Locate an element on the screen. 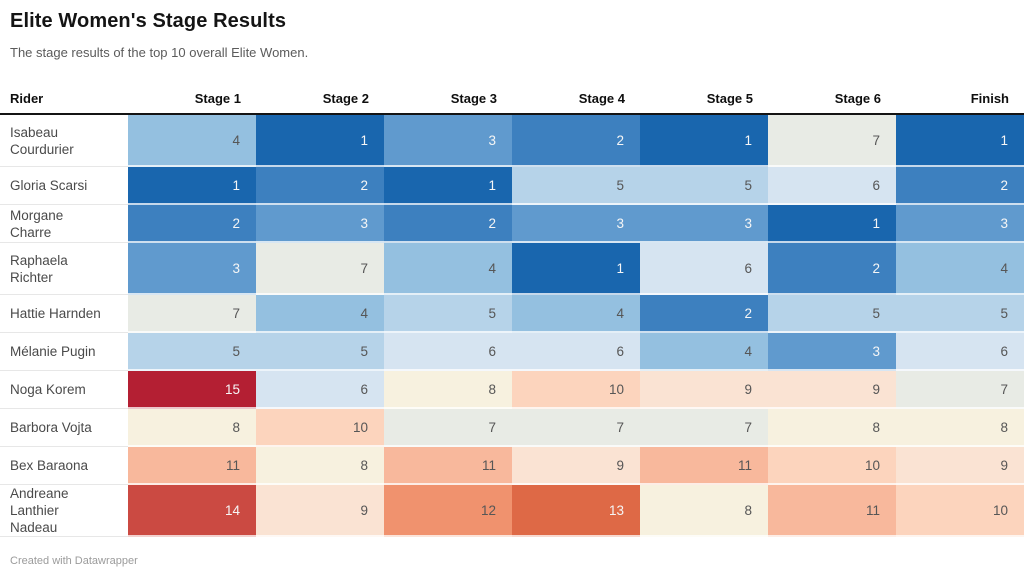 The image size is (1024, 580). table-row: Isabeau Courdurier 4 1 3 2 1 7 1 is located at coordinates (512, 141).